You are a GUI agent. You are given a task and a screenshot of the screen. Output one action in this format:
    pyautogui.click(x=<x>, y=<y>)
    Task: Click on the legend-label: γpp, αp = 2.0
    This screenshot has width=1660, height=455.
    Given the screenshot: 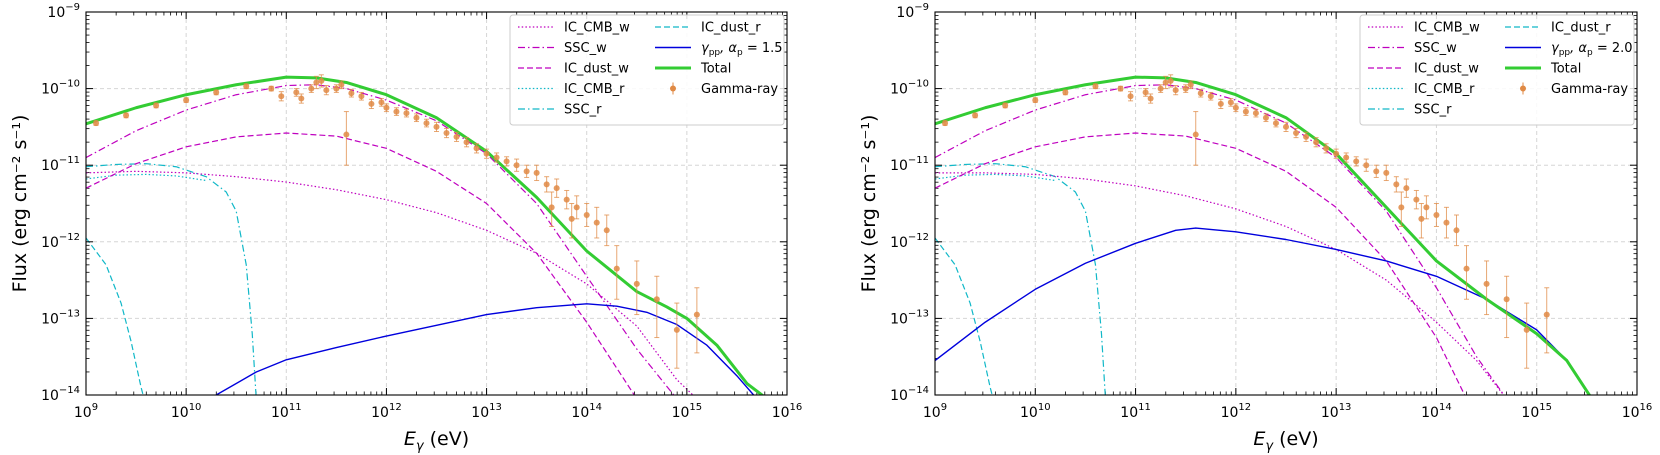 What is the action you would take?
    pyautogui.click(x=1592, y=49)
    